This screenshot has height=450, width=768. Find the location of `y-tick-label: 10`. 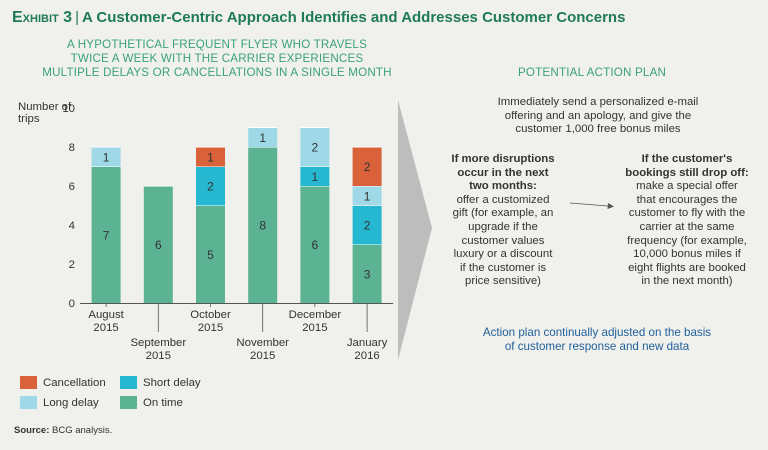

y-tick-label: 10 is located at coordinates (68, 109).